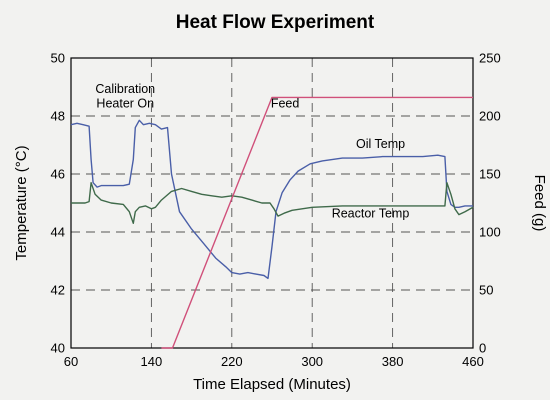 Image resolution: width=550 pixels, height=400 pixels. What do you see at coordinates (58, 232) in the screenshot?
I see `y-left-tick-44: 44` at bounding box center [58, 232].